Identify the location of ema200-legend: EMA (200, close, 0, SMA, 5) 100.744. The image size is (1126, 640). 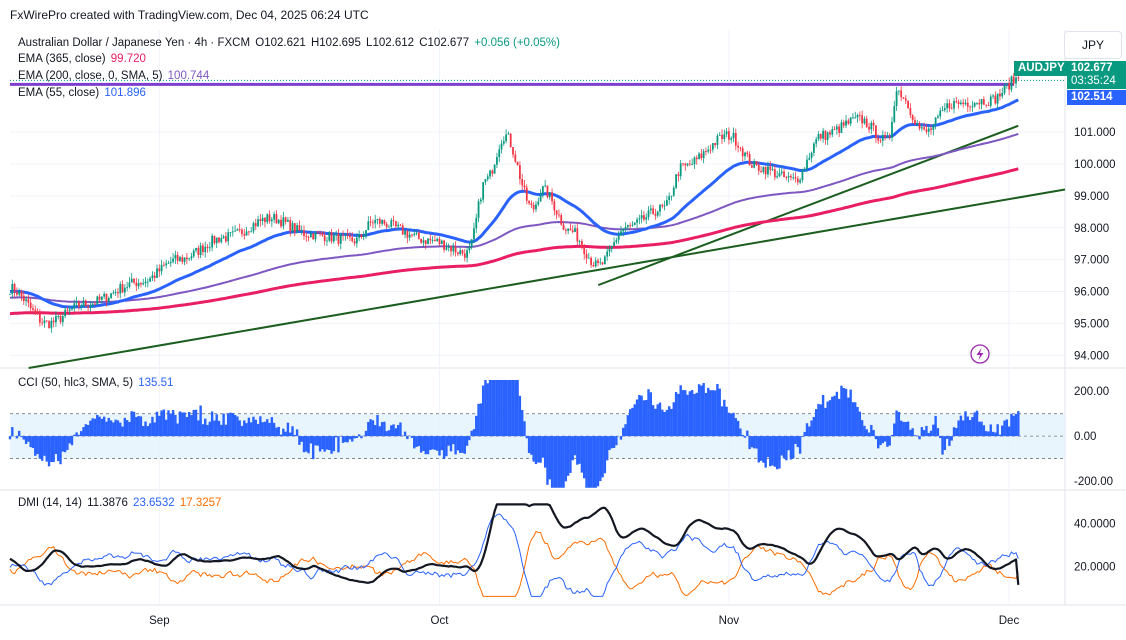
(114, 76).